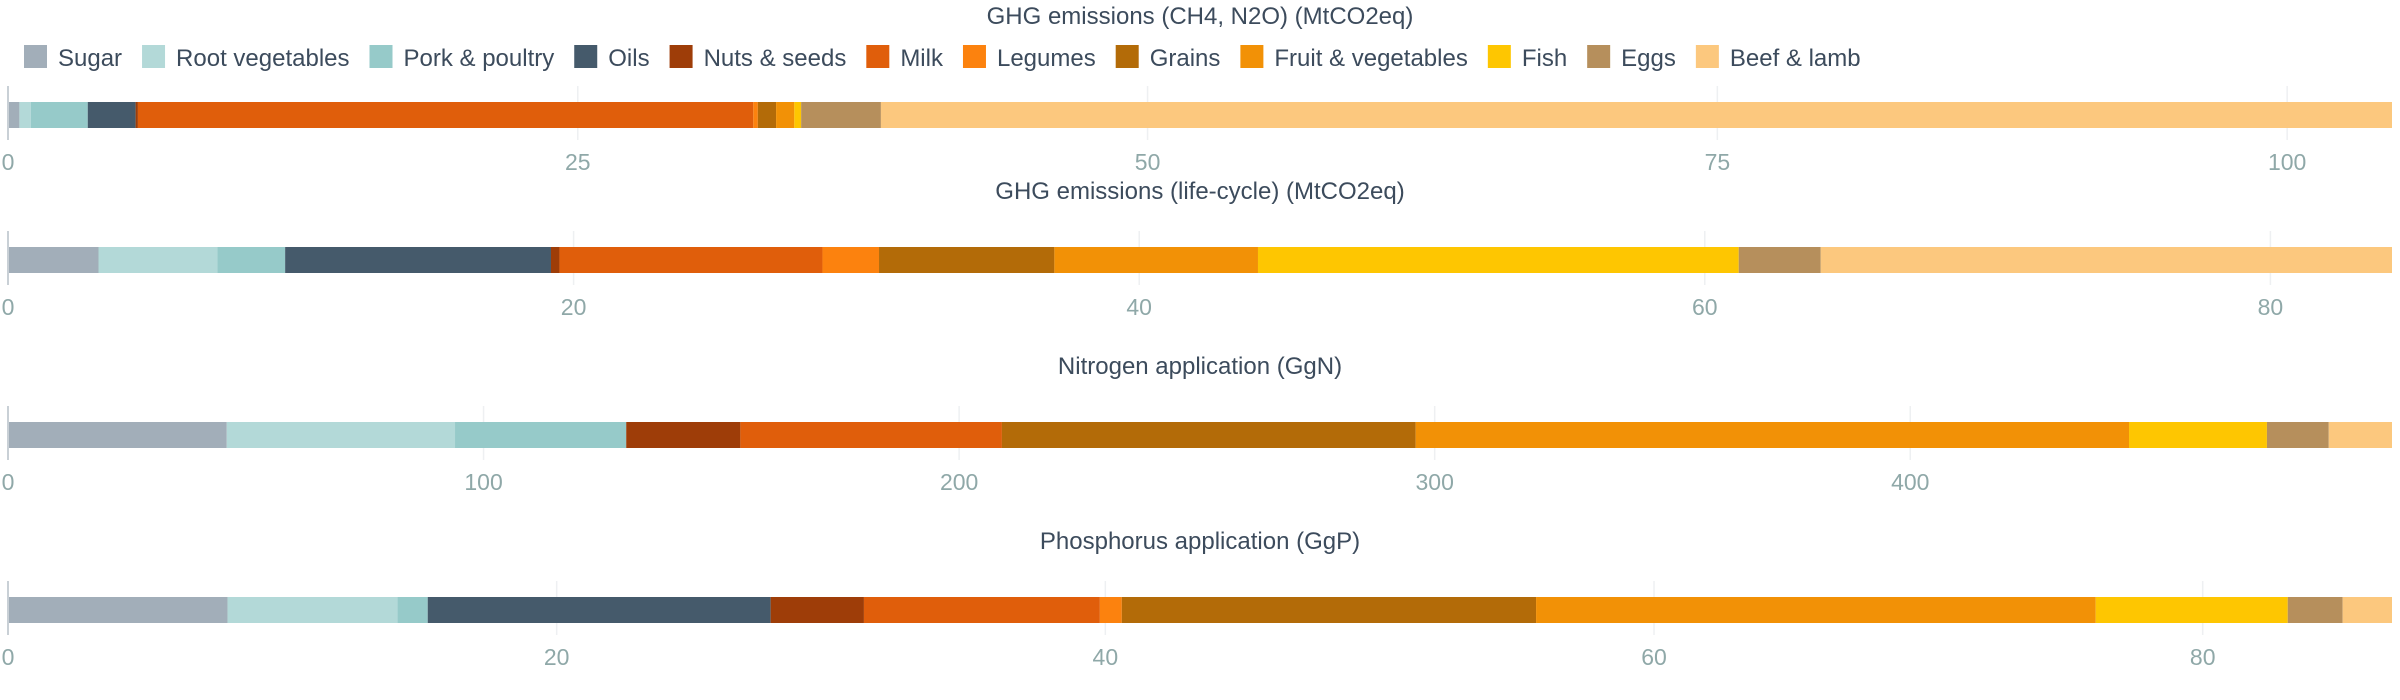 The width and height of the screenshot is (2400, 700). I want to click on legend-item-grains: Grains, so click(1168, 58).